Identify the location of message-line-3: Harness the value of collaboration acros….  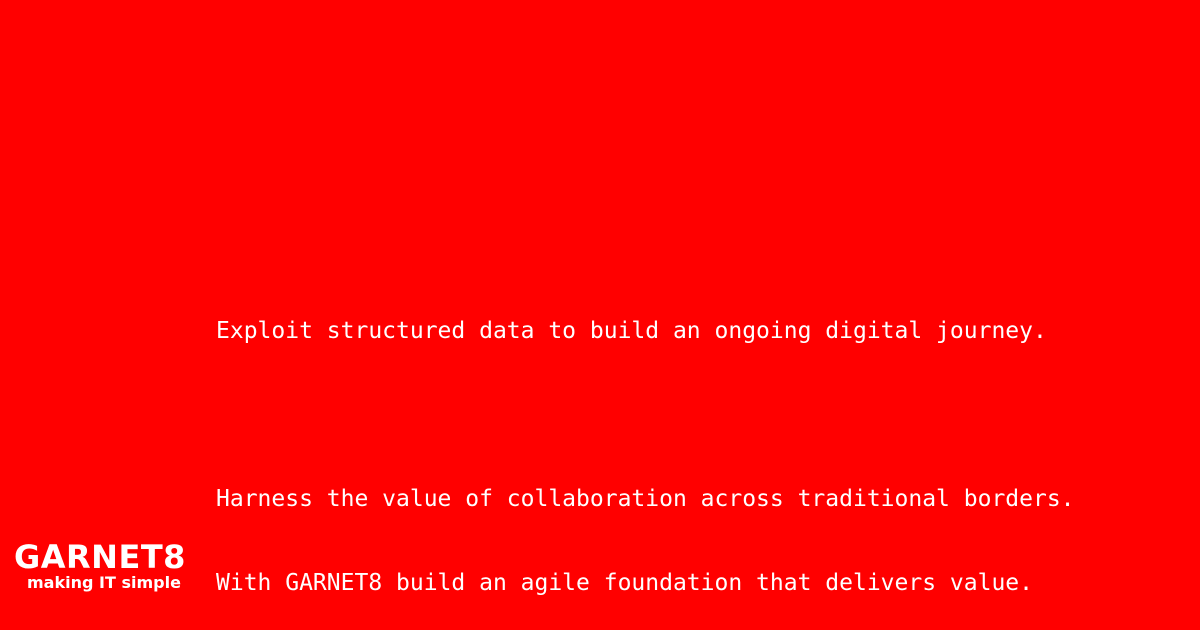
(645, 499).